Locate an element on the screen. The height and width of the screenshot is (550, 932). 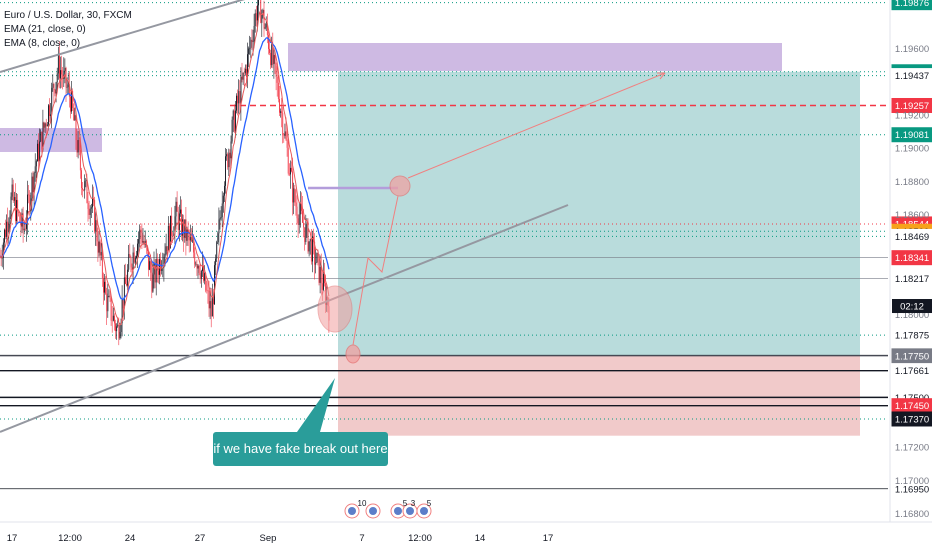
event-count: 10 is located at coordinates (362, 503).